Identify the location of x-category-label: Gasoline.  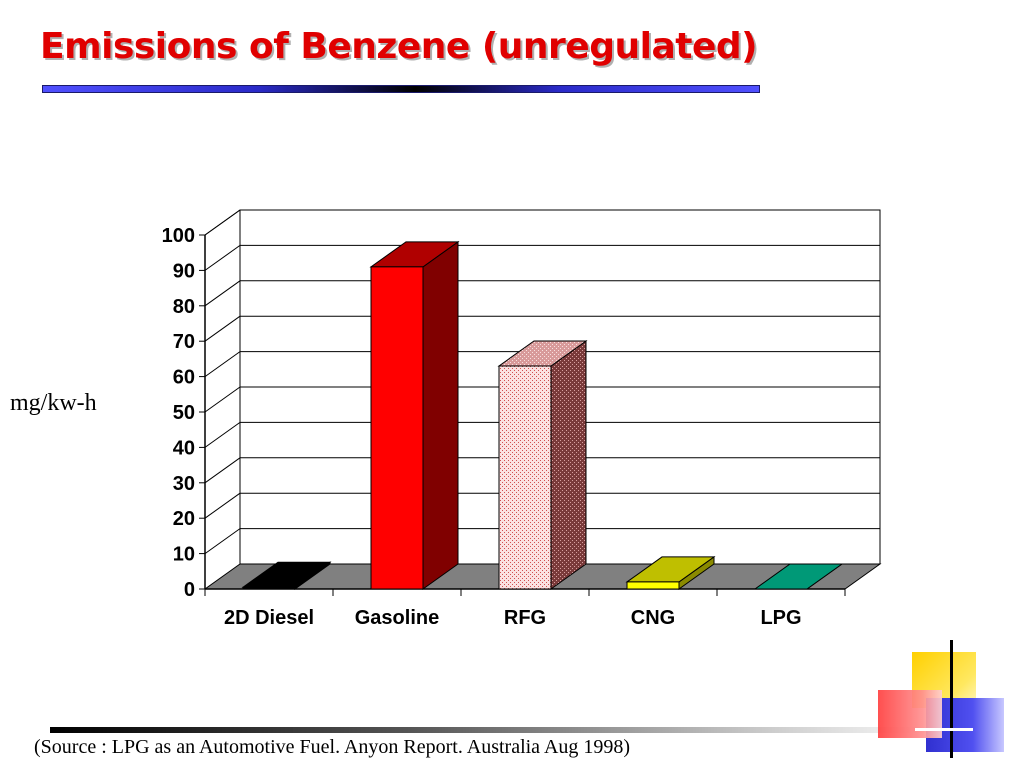
(397, 618).